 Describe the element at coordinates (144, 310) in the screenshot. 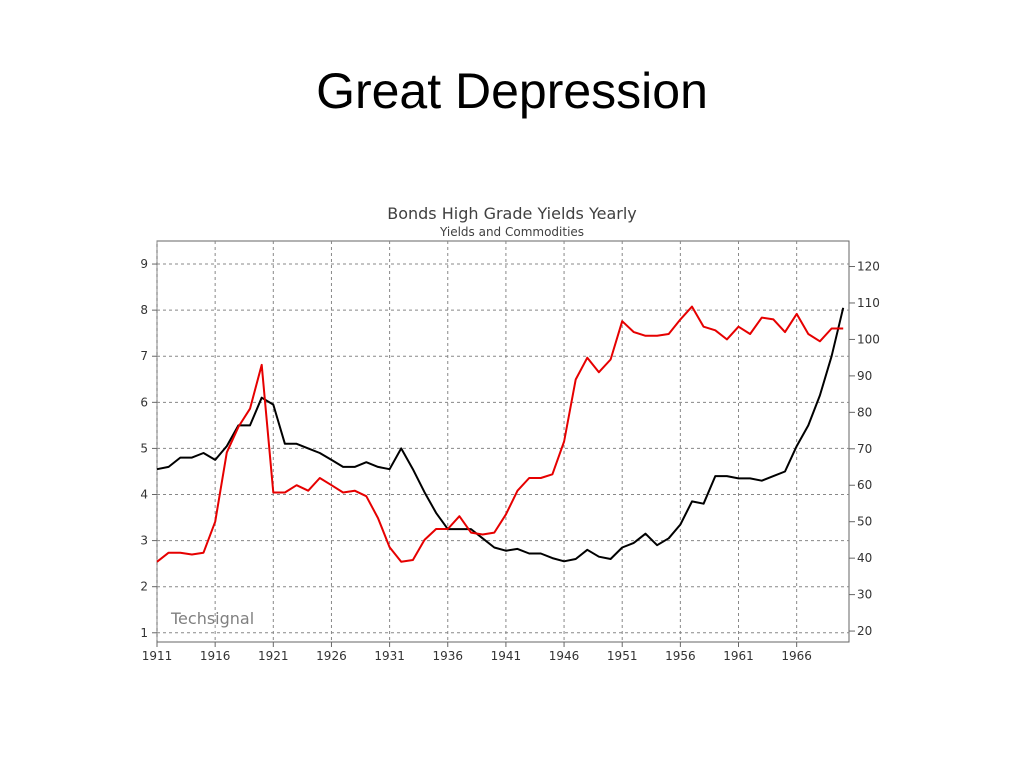

I see `left-tick-label: 8` at that location.